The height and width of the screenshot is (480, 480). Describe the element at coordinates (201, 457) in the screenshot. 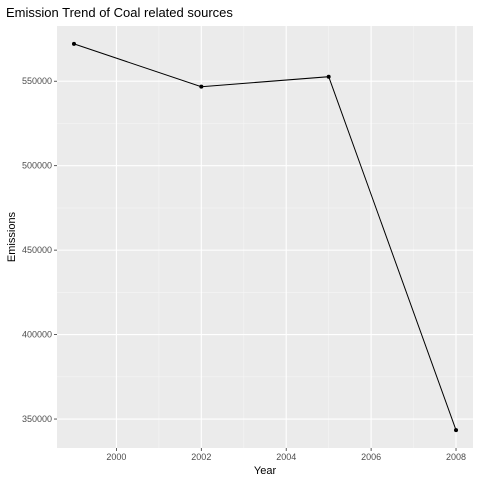

I see `x-tick-label: 2002` at that location.